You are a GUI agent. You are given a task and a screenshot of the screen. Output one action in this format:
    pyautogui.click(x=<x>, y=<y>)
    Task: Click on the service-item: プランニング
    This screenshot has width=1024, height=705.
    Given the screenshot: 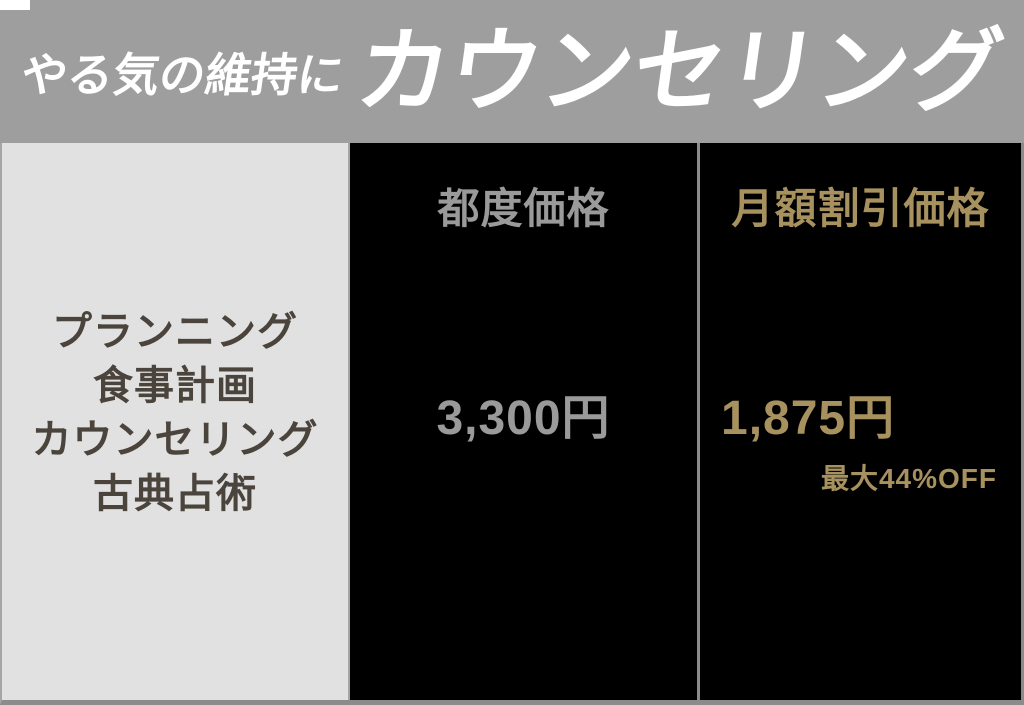 What is the action you would take?
    pyautogui.click(x=175, y=331)
    